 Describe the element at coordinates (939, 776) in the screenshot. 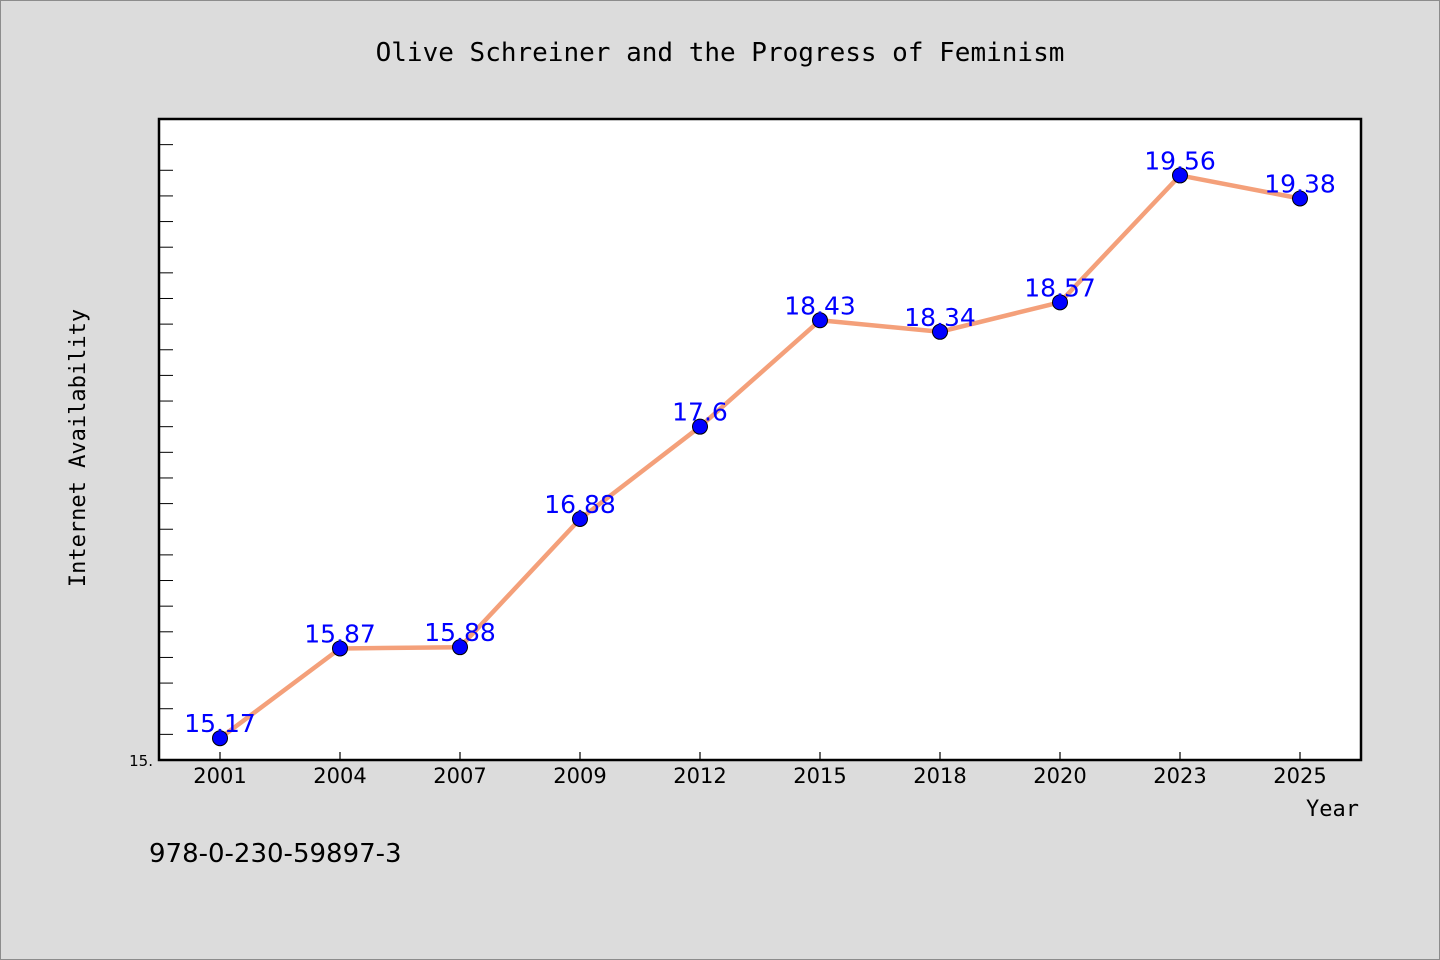

I see `x-tick-label: 2018` at that location.